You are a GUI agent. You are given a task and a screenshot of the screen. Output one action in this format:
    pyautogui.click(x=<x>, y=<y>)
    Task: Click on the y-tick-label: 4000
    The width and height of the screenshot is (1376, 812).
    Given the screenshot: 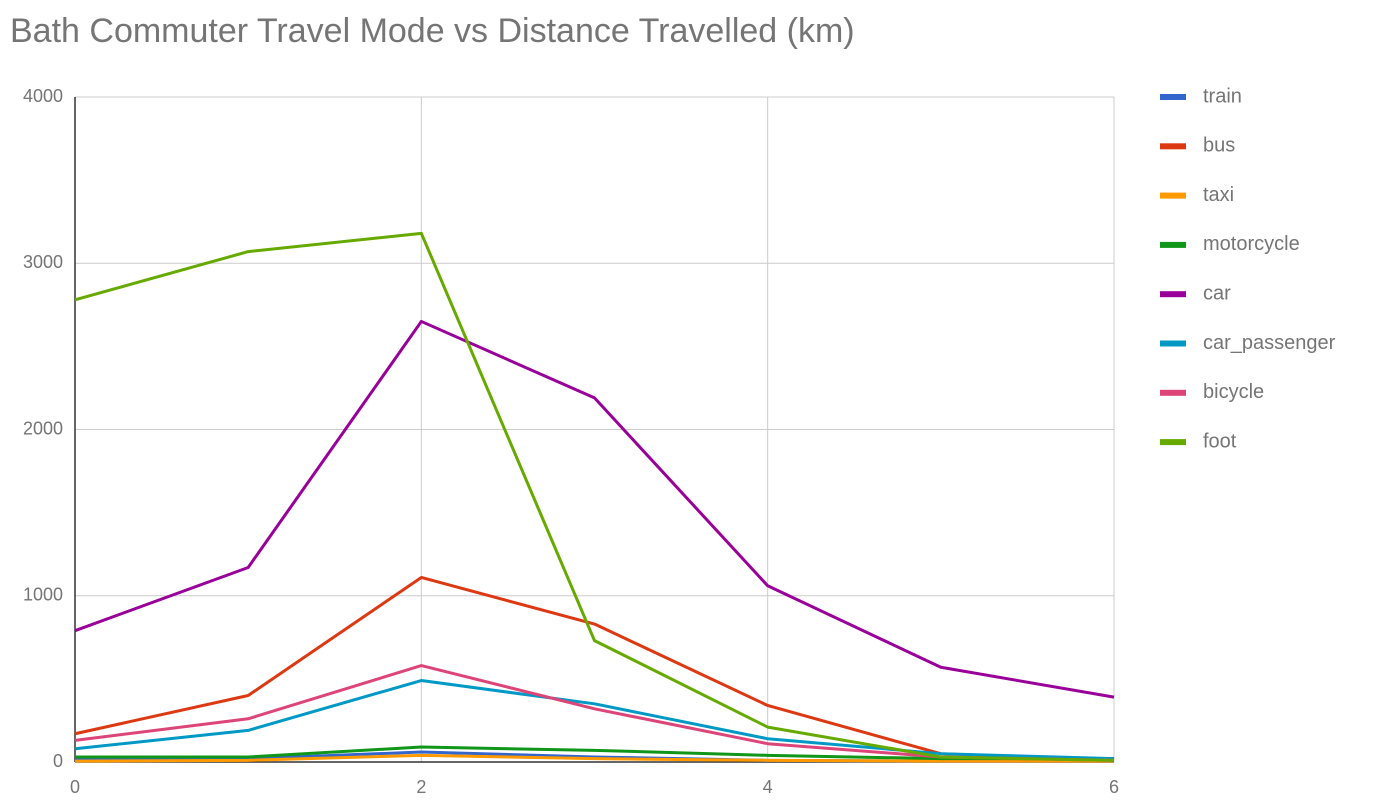 What is the action you would take?
    pyautogui.click(x=43, y=96)
    